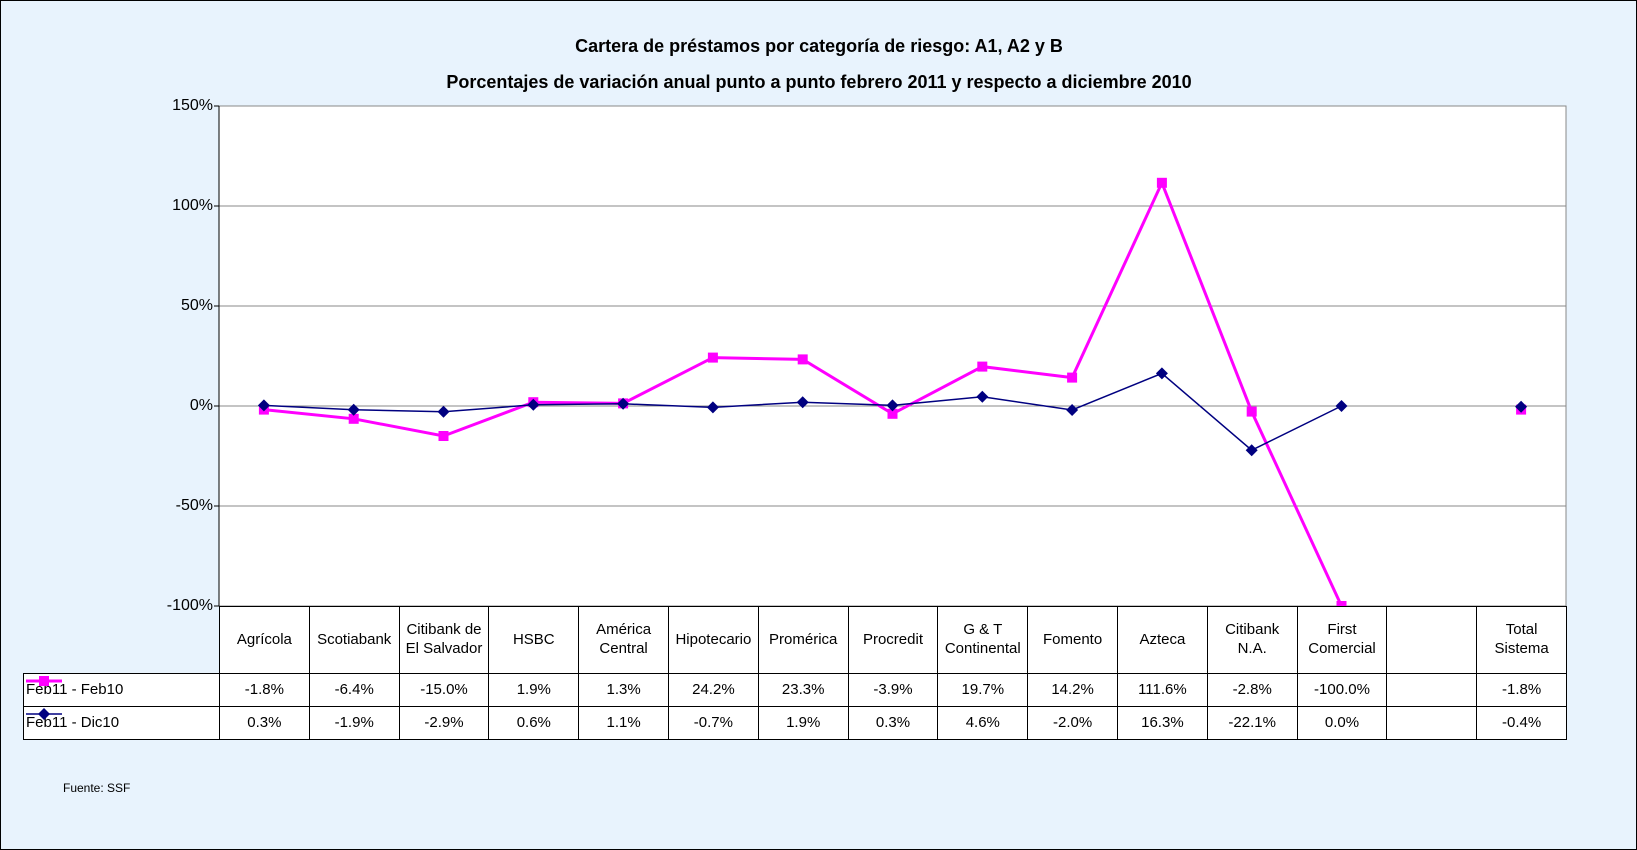 The image size is (1637, 850). What do you see at coordinates (192, 205) in the screenshot?
I see `y-tick-label: 100%` at bounding box center [192, 205].